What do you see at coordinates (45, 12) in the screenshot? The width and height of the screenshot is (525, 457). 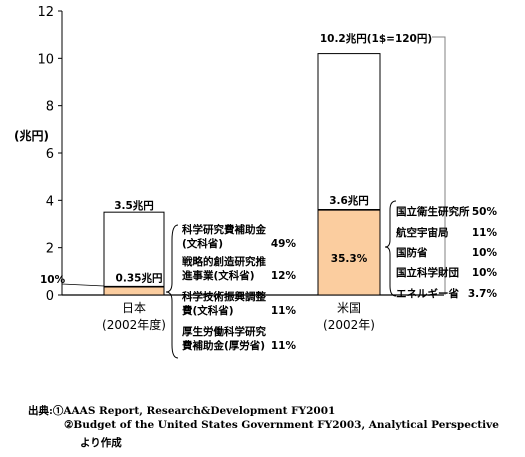 I see `y-tick-label: 12` at bounding box center [45, 12].